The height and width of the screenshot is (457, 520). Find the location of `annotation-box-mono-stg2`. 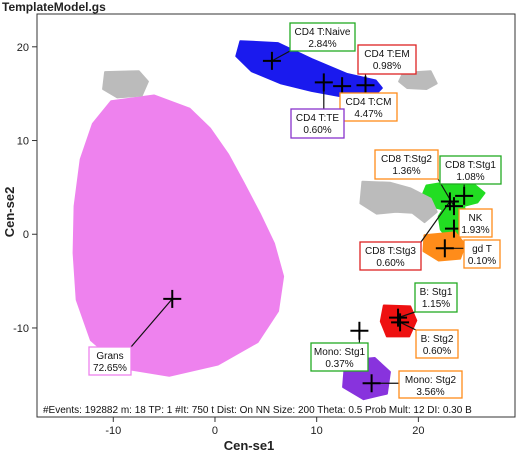

annotation-box-mono-stg2 is located at coordinates (430, 384).